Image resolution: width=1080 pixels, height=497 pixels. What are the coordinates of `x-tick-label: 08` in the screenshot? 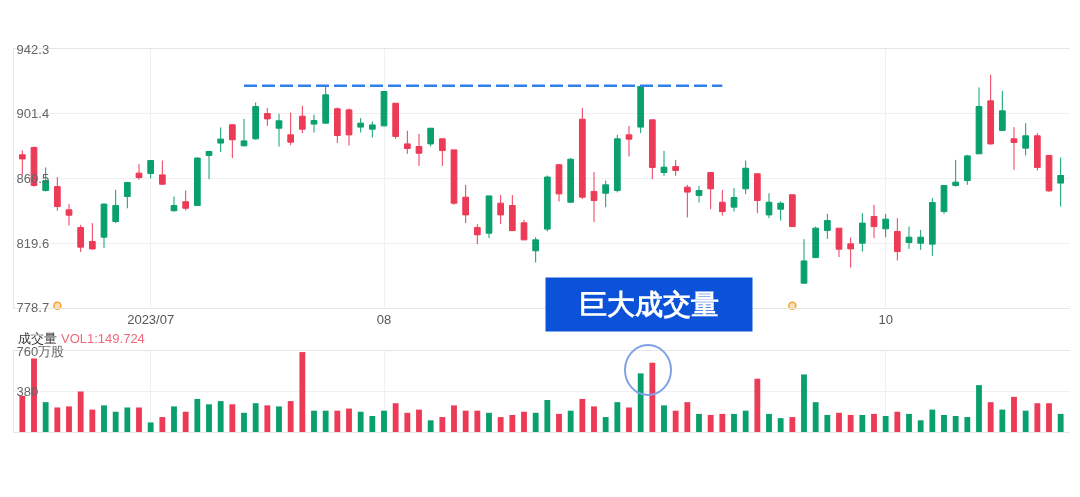 It's located at (384, 320).